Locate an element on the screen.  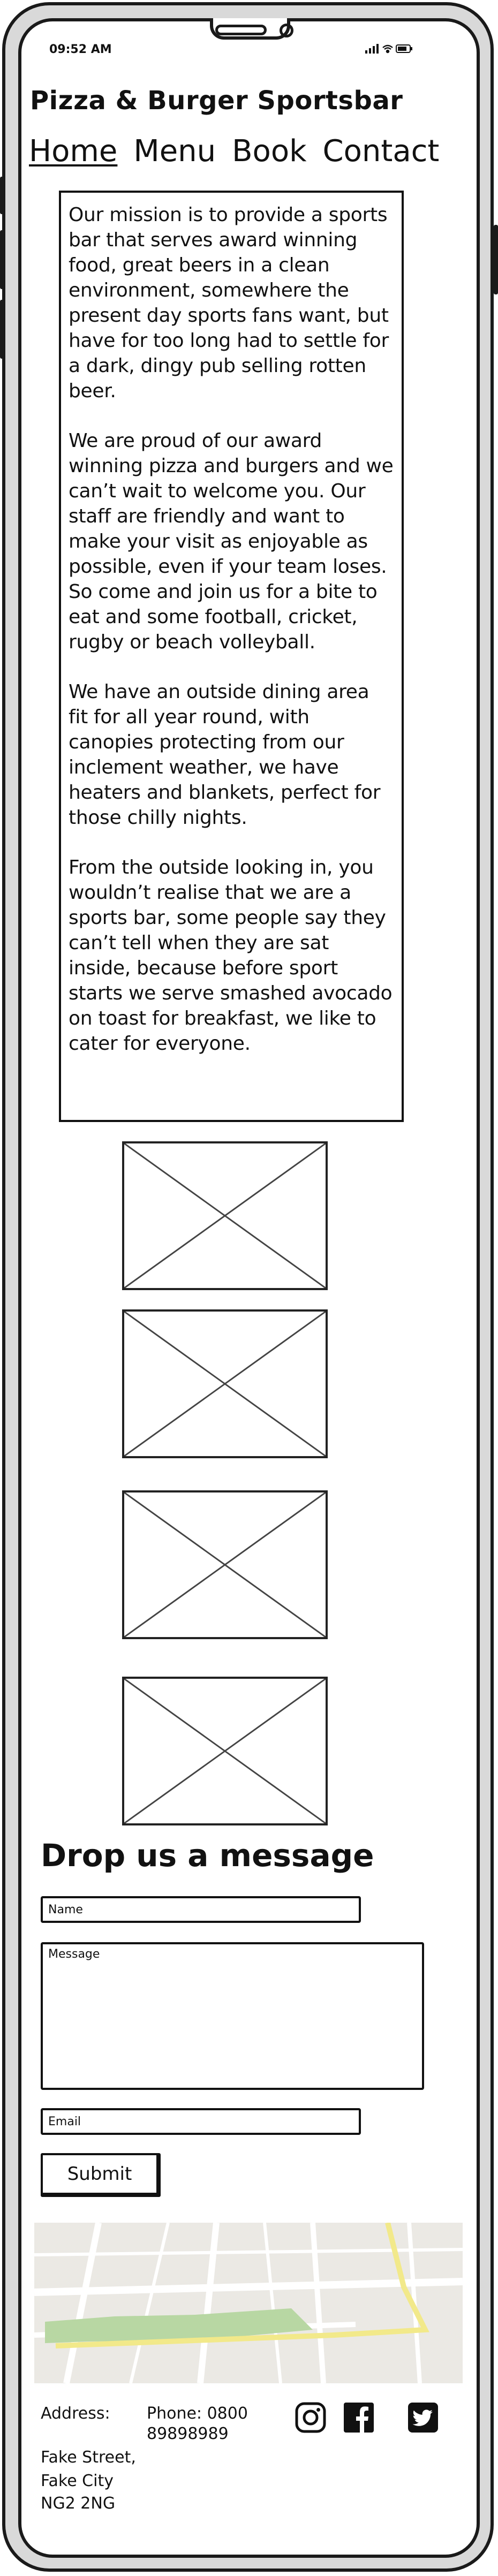
address-label: Address: is located at coordinates (75, 2413).